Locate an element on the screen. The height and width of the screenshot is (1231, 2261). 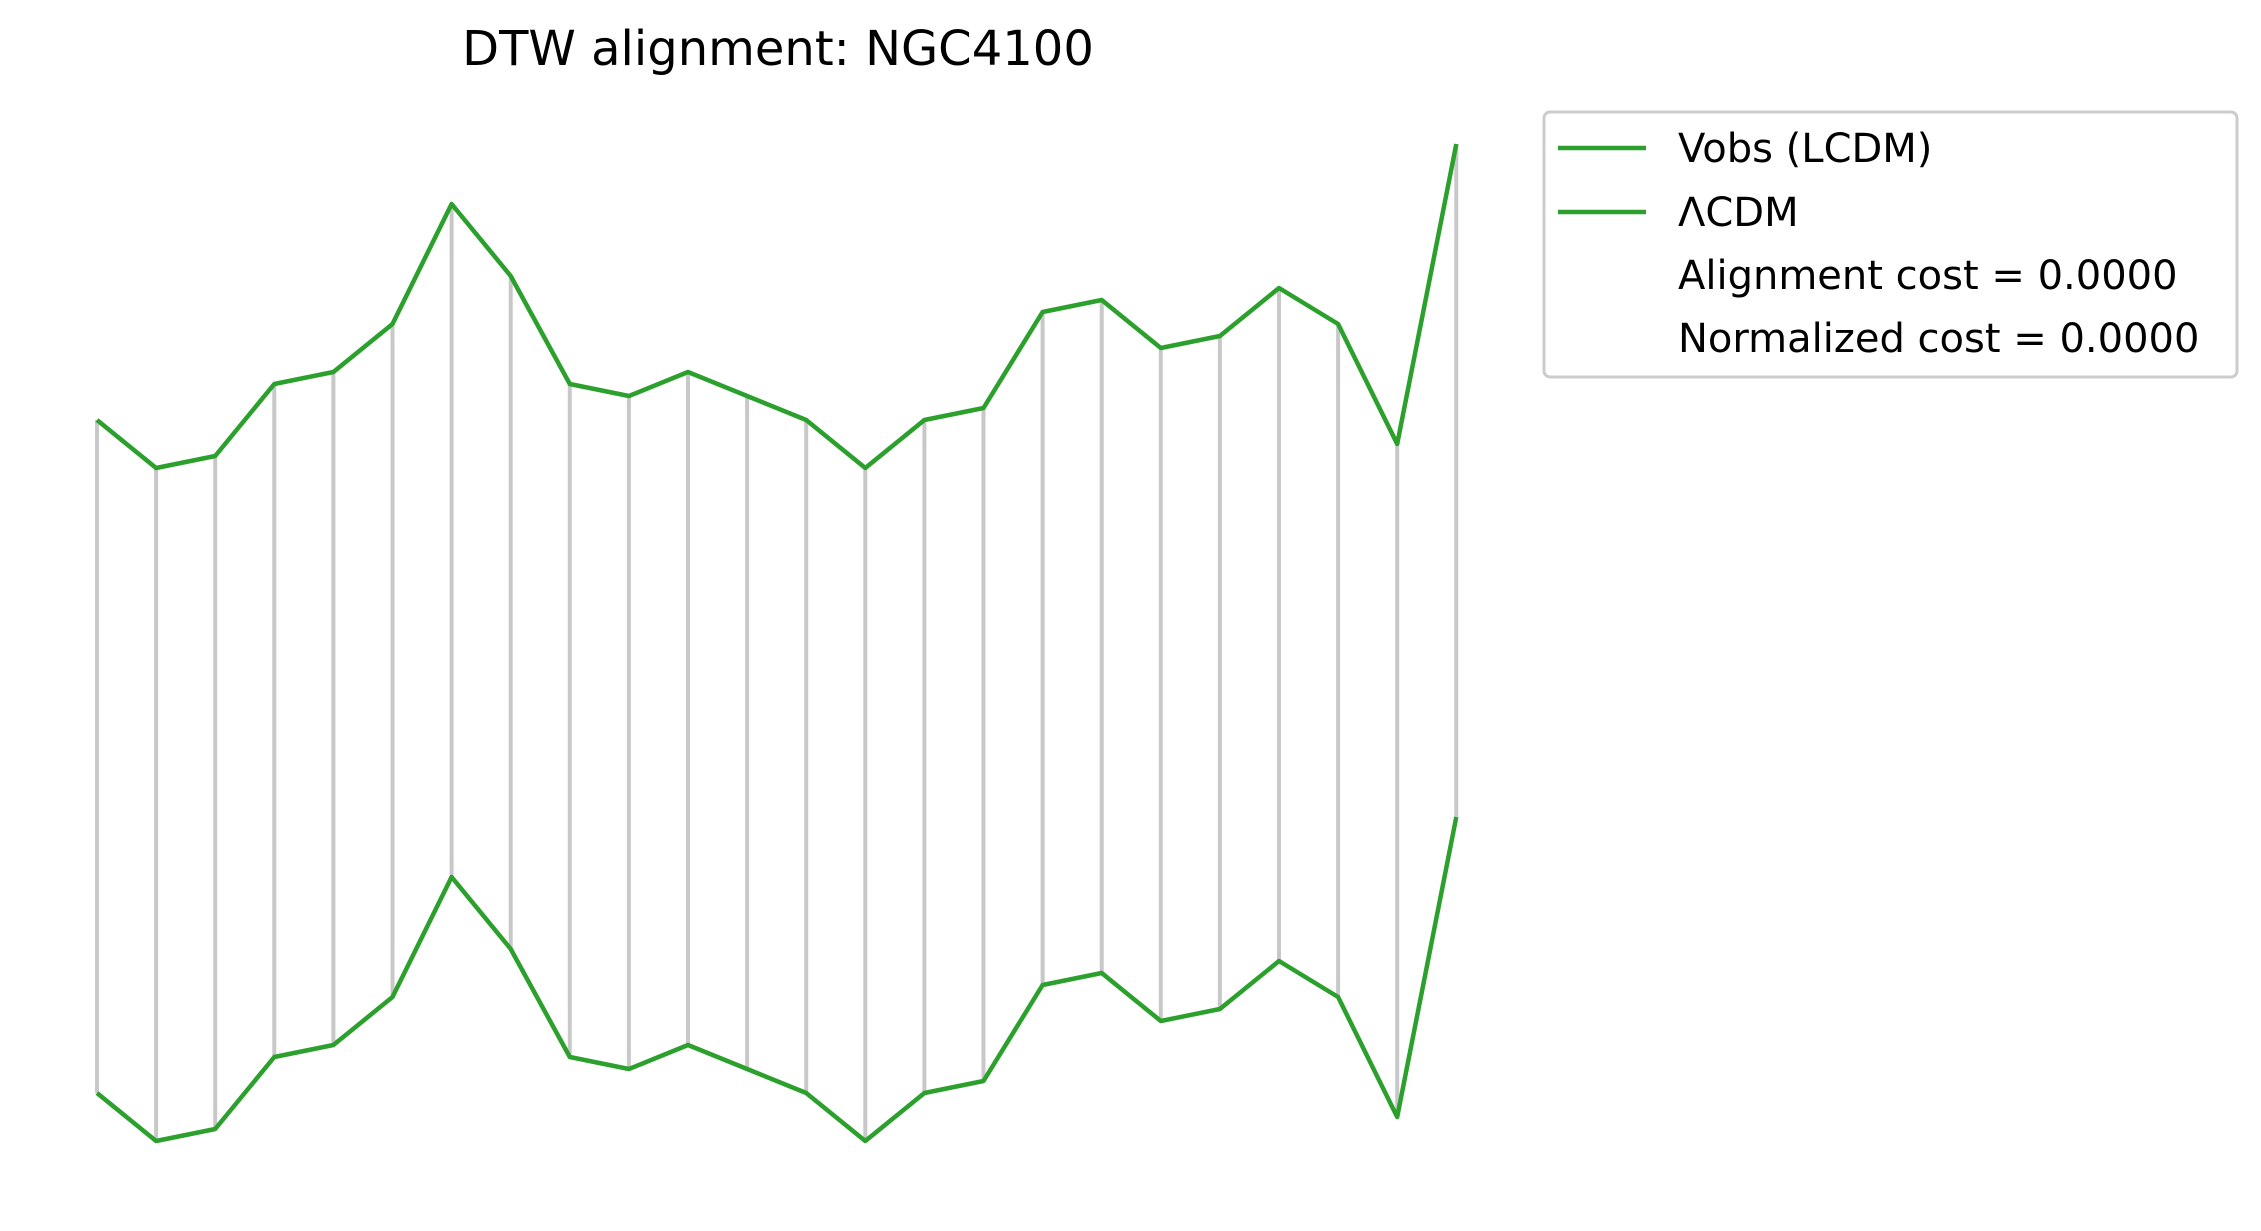
legend-label-lcdm: ΛCDM is located at coordinates (1738, 213).